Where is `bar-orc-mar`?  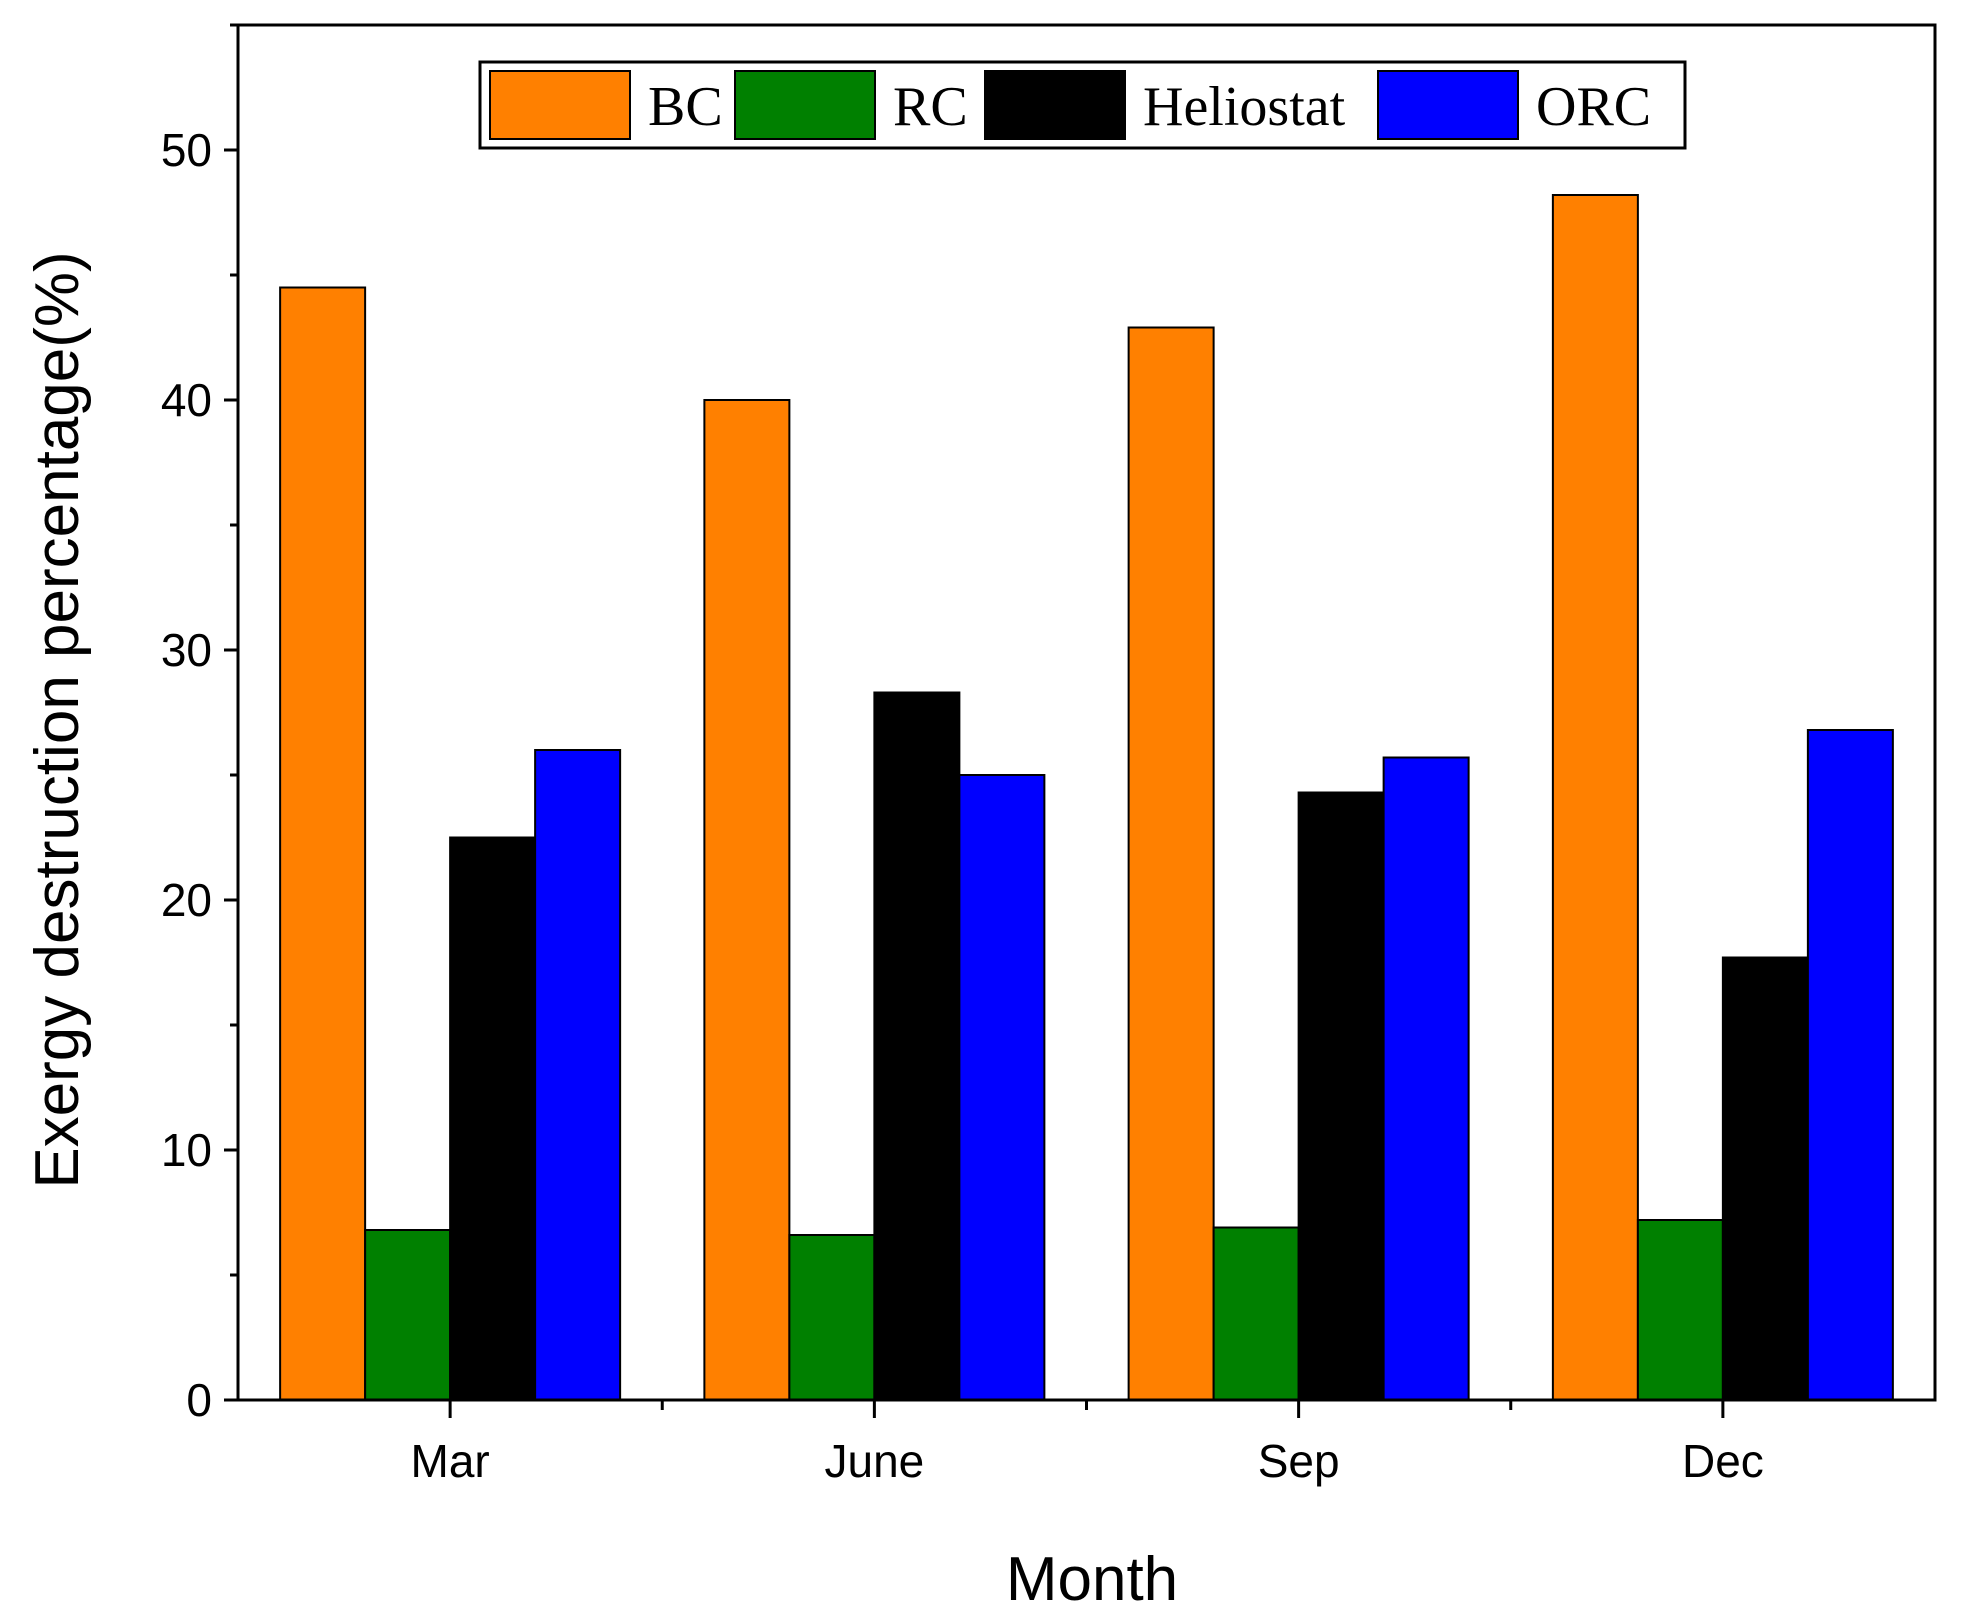
bar-orc-mar is located at coordinates (578, 1075).